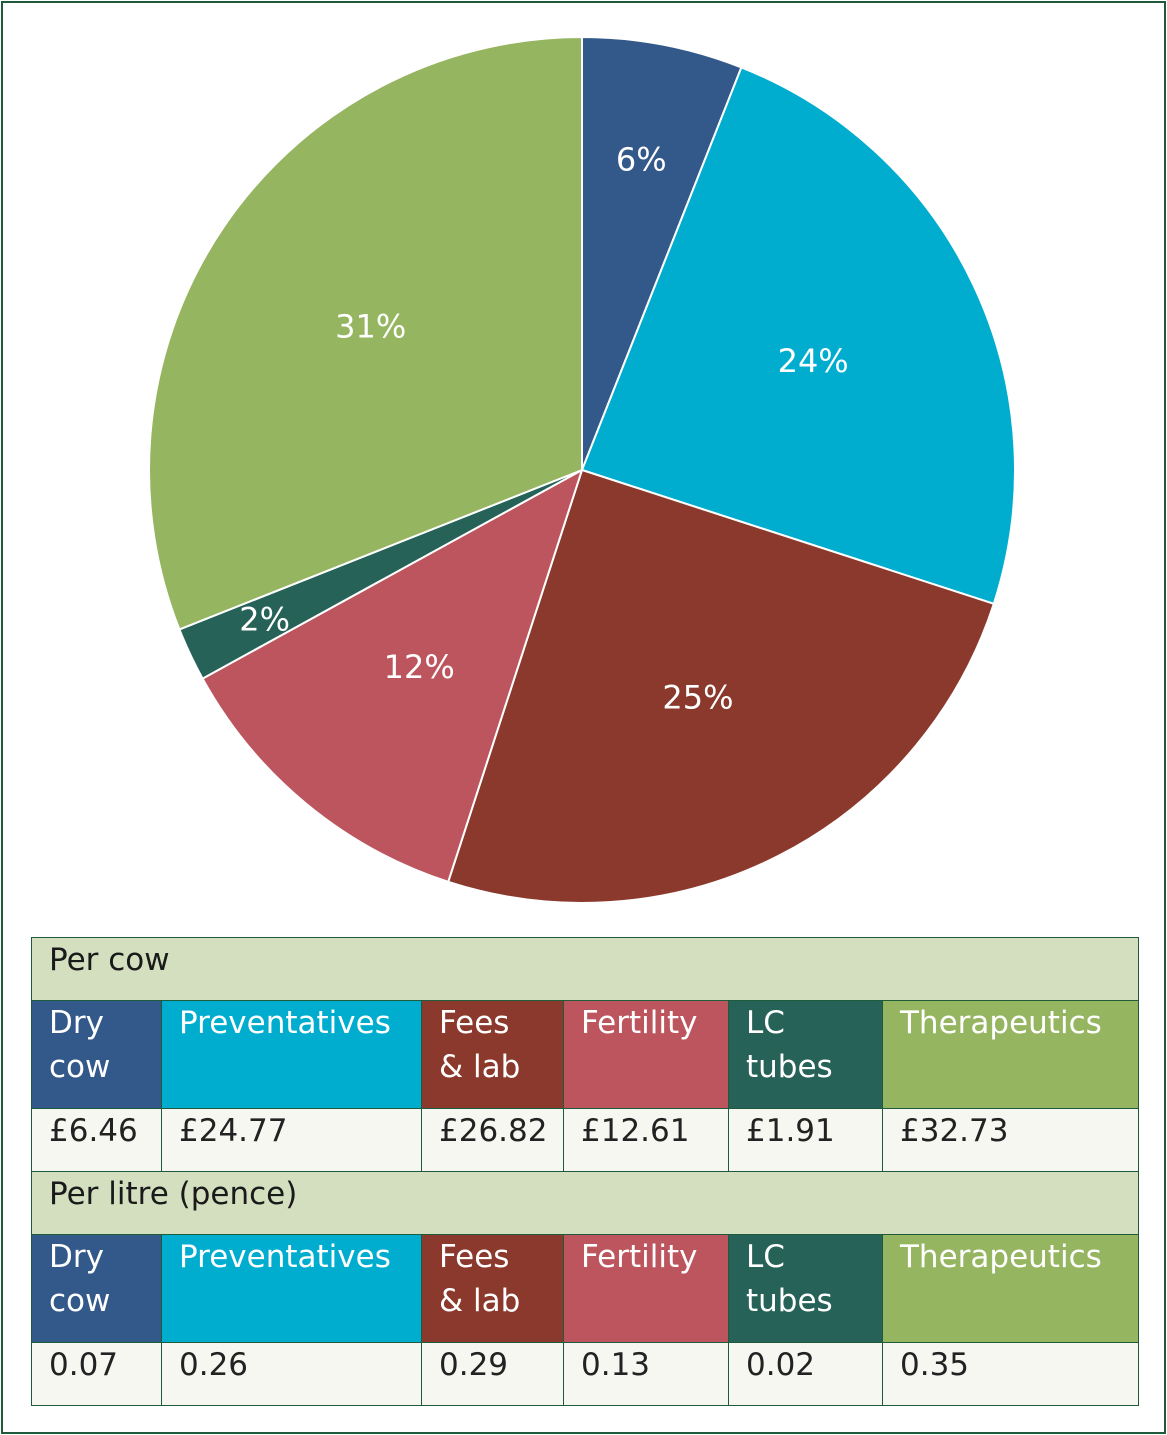 This screenshot has width=1167, height=1435. I want to click on value-cell: 0.26, so click(291, 1374).